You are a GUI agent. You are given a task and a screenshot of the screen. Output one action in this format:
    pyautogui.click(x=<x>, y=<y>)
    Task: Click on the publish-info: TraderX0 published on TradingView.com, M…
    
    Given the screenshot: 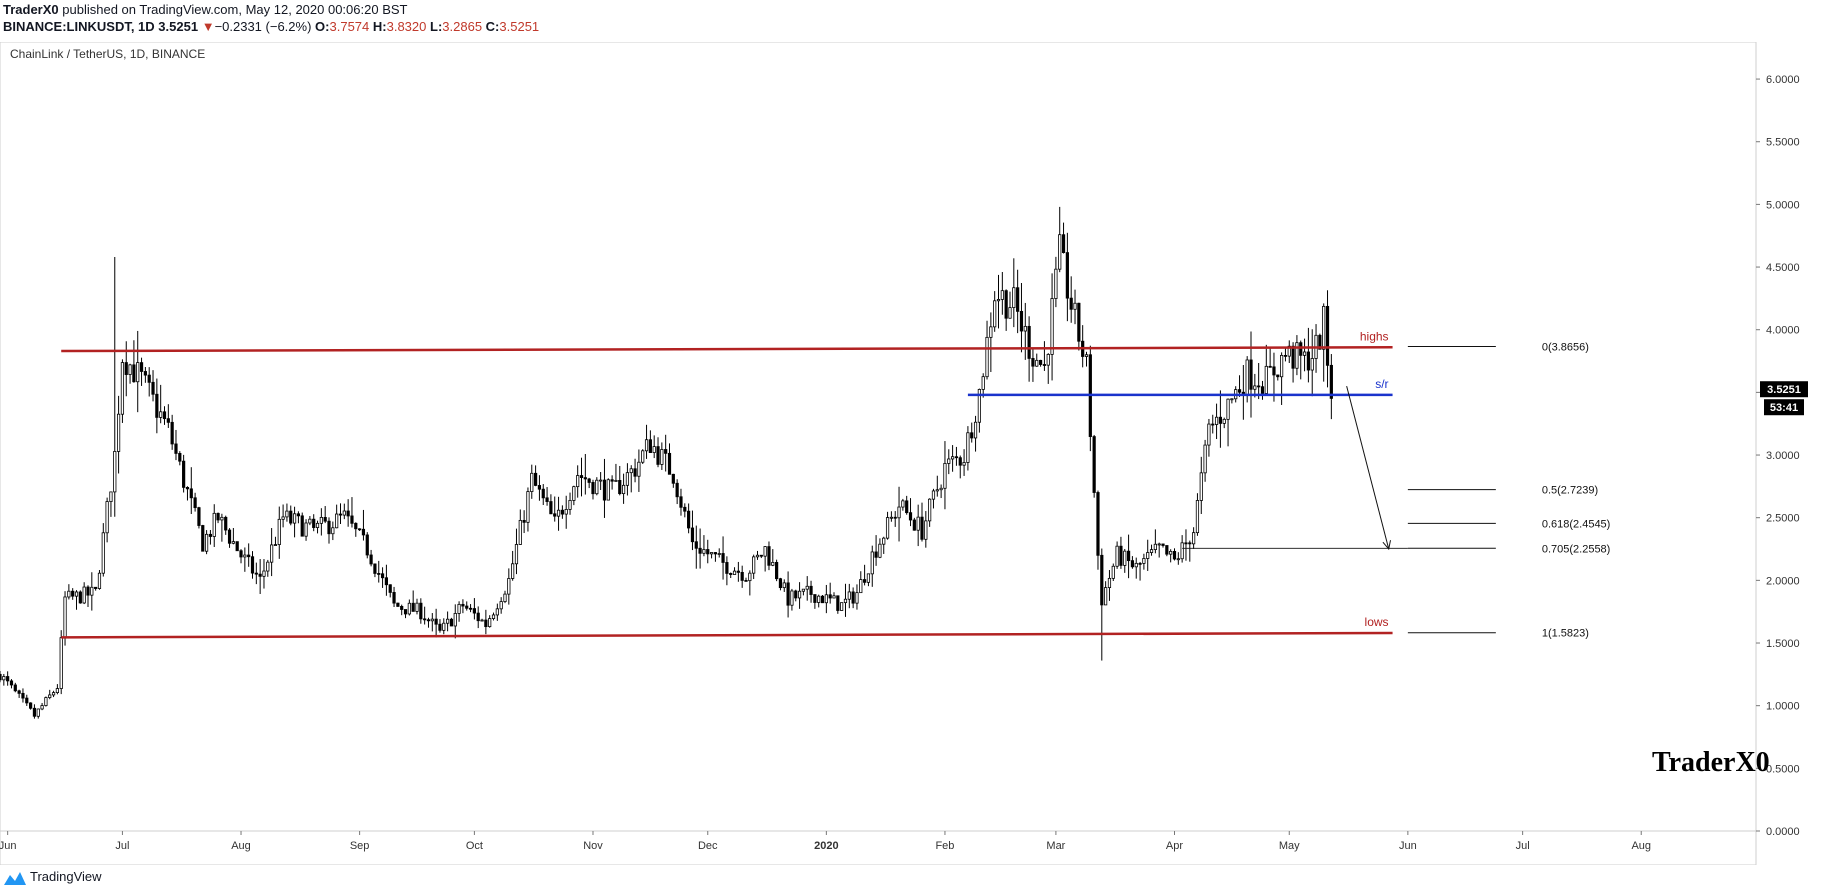 What is the action you would take?
    pyautogui.click(x=205, y=9)
    